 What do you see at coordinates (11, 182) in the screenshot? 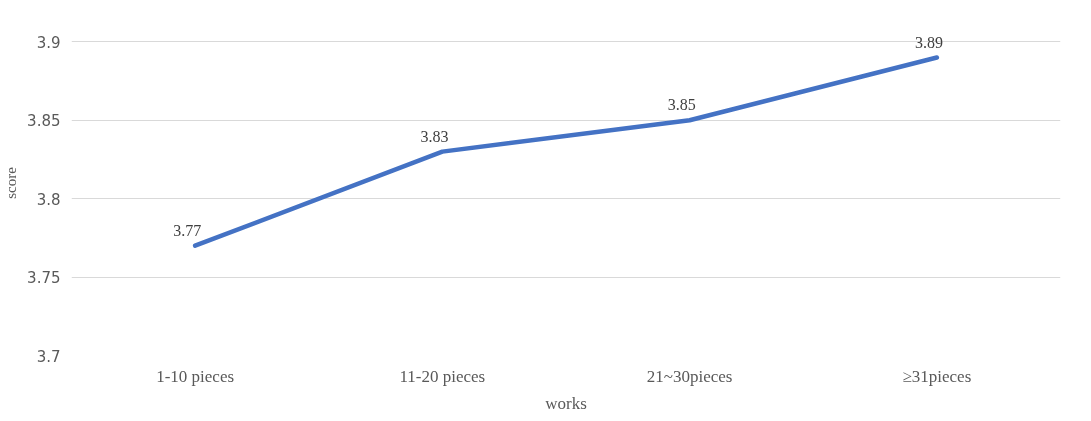
I see `y-axis-title: score` at bounding box center [11, 182].